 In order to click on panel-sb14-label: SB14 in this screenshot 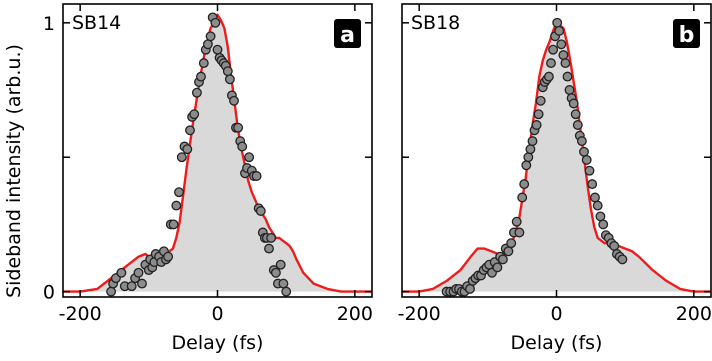, I will do `click(96, 23)`.